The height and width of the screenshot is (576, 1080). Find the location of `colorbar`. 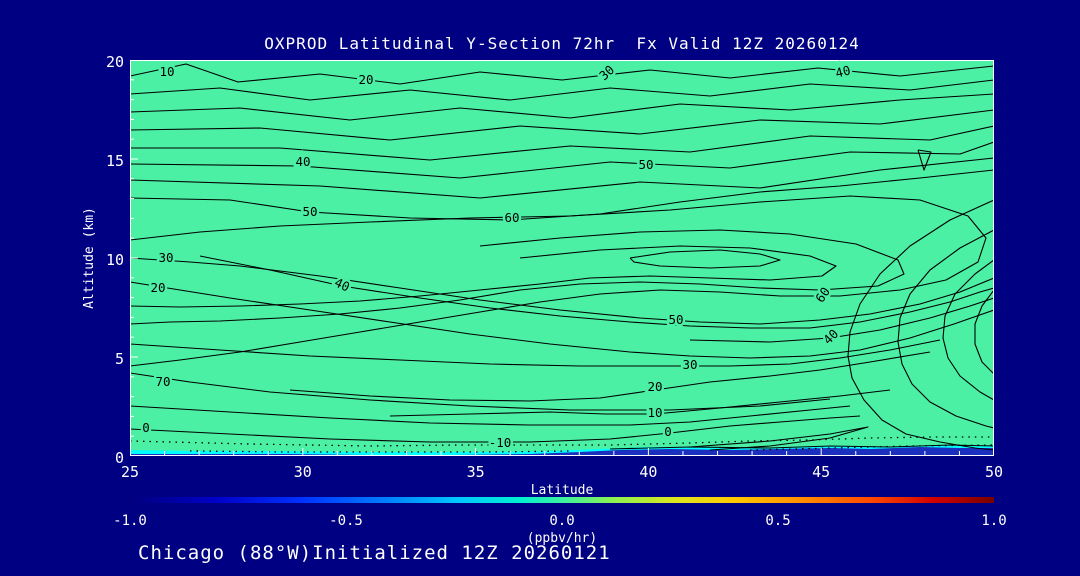

colorbar is located at coordinates (562, 500).